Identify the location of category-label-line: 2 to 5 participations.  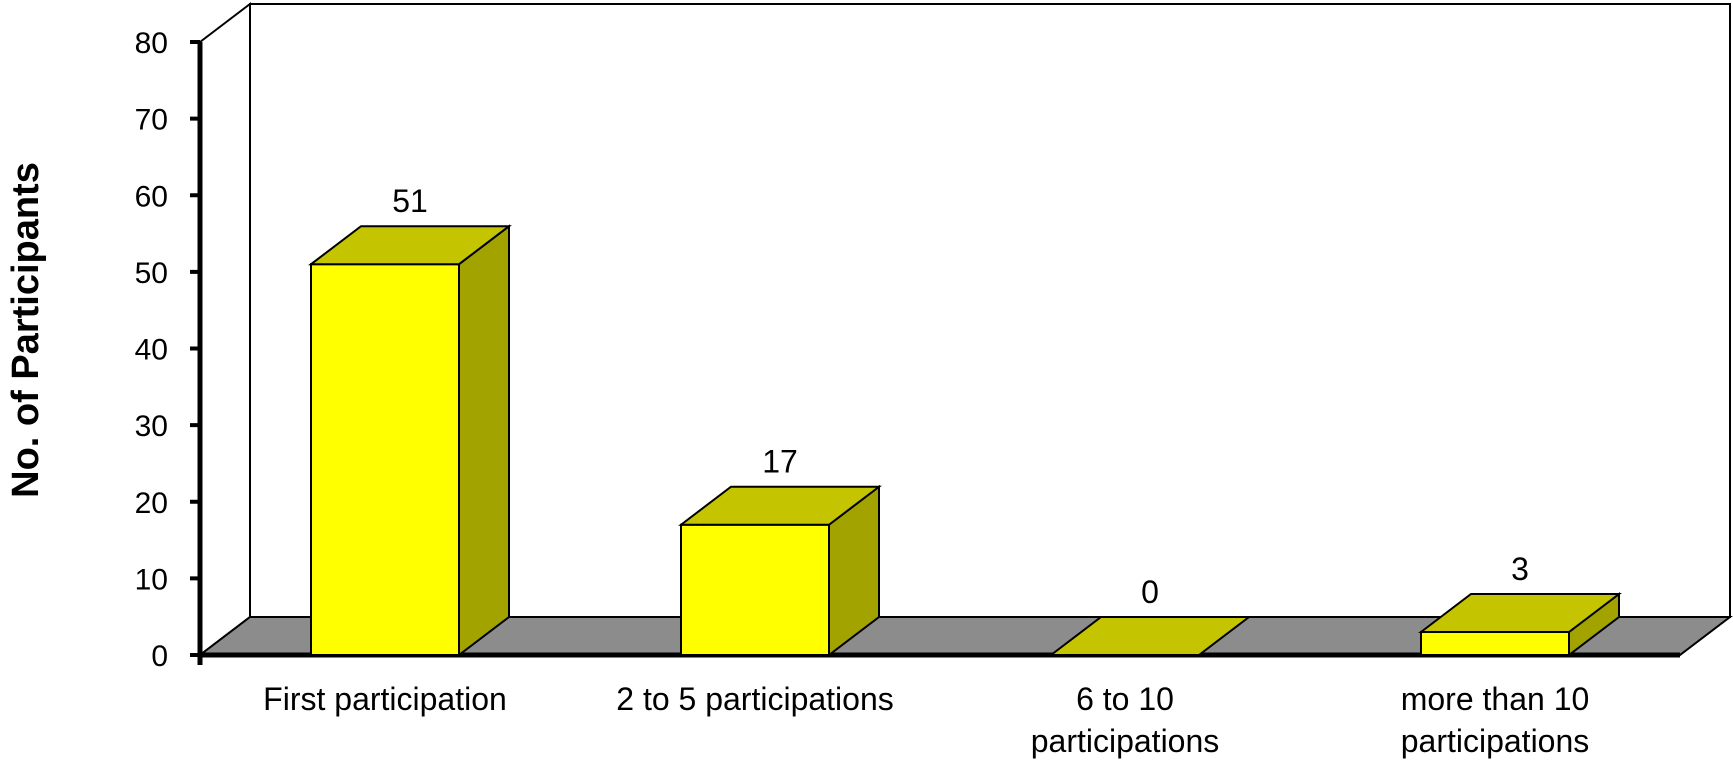
(755, 699).